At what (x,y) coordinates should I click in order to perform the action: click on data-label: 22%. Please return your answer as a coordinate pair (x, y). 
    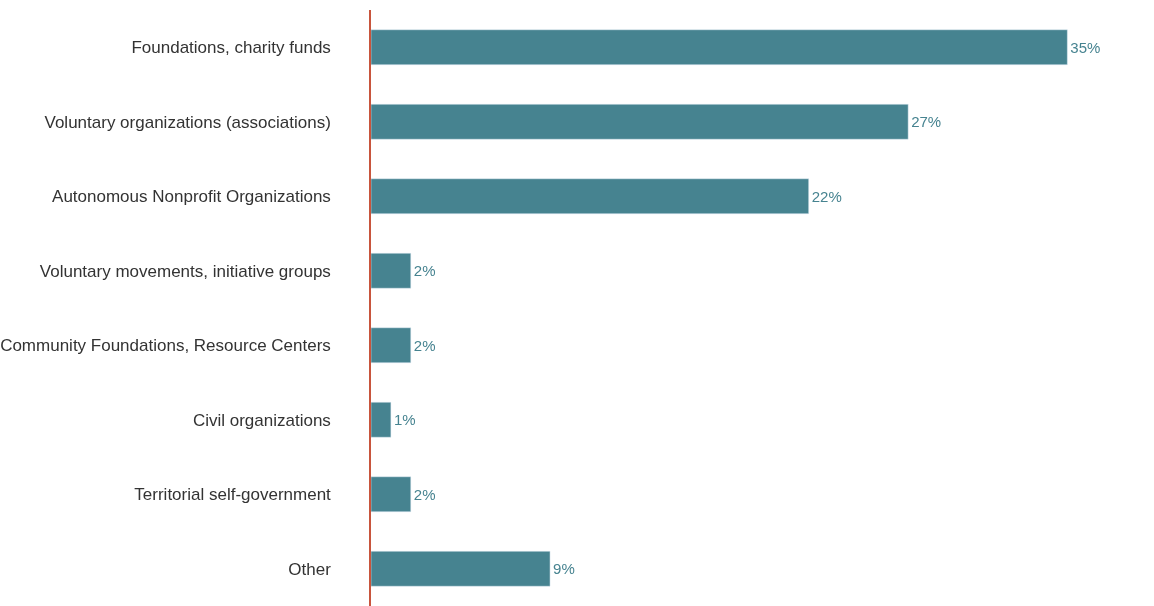
    Looking at the image, I should click on (826, 196).